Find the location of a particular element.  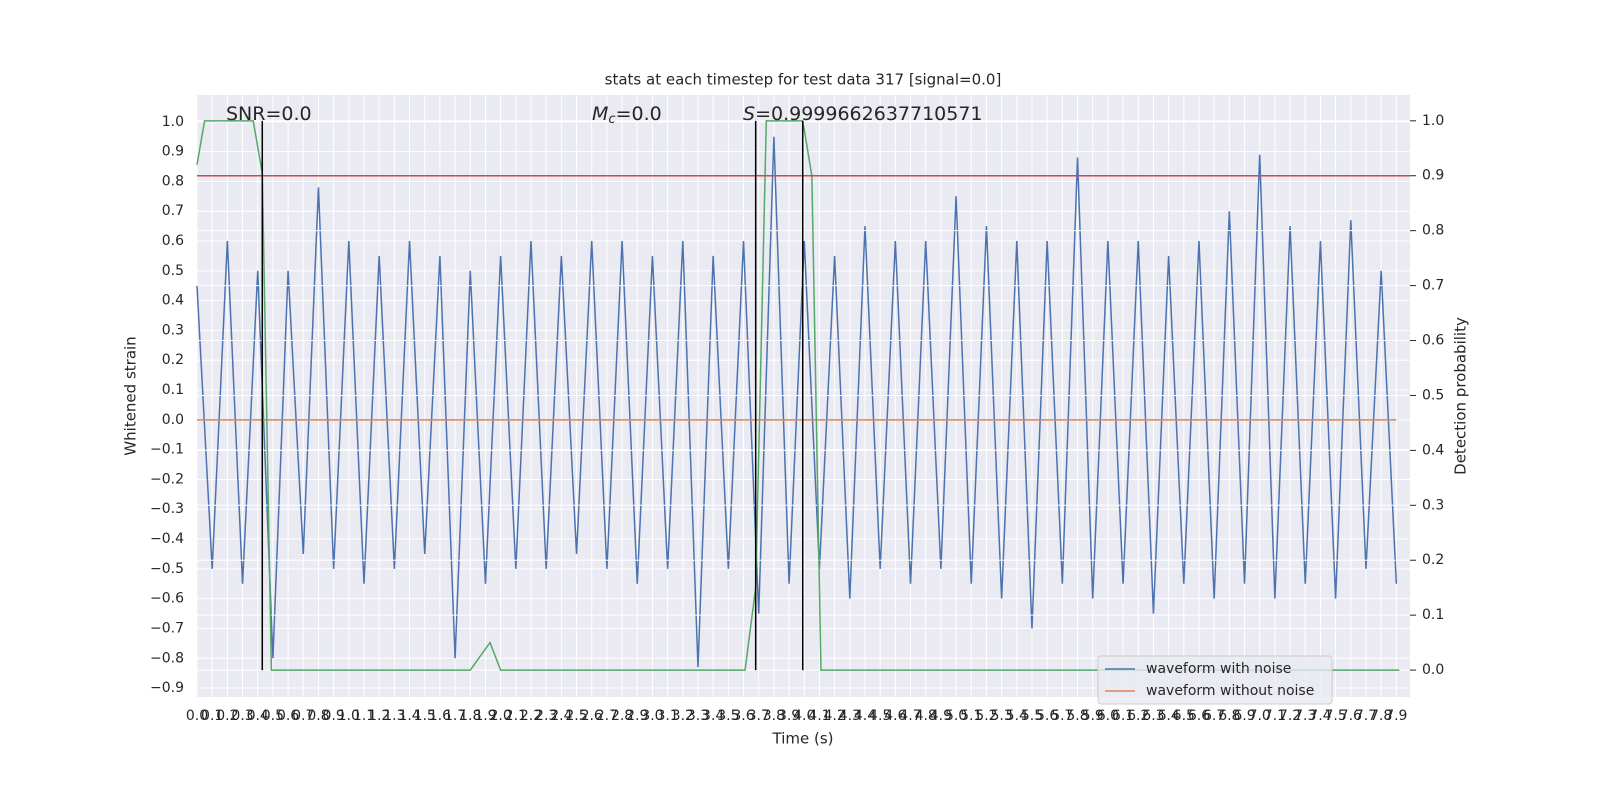

x-tick-label: 6.3 is located at coordinates (1153, 716).